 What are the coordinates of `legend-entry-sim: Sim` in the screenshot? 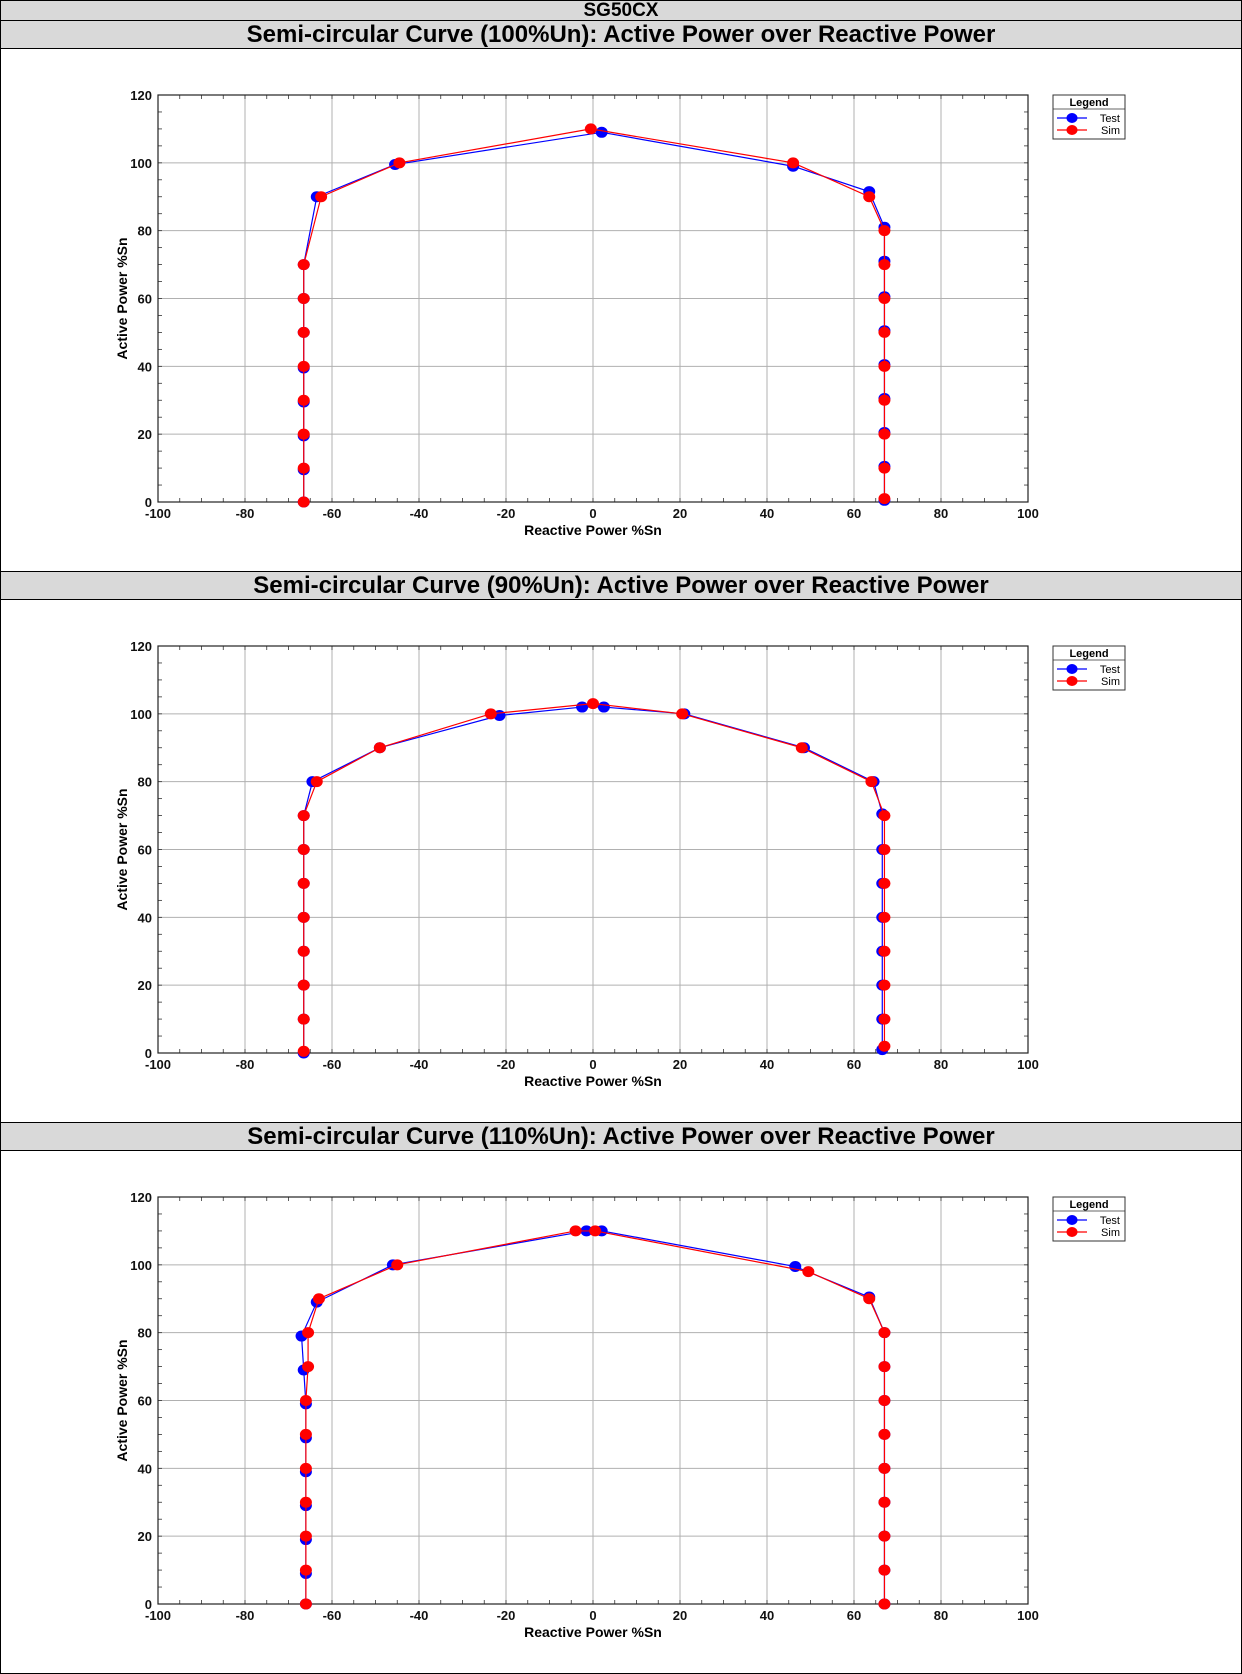 It's located at (1110, 682).